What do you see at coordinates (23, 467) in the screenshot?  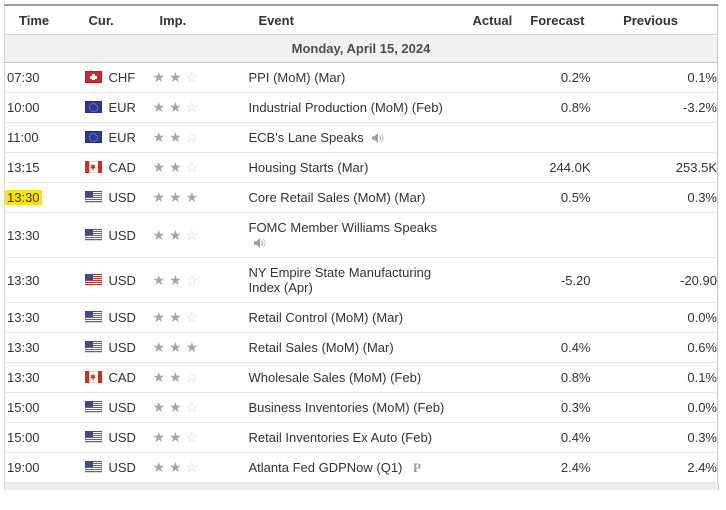 I see `event-time: 19:00` at bounding box center [23, 467].